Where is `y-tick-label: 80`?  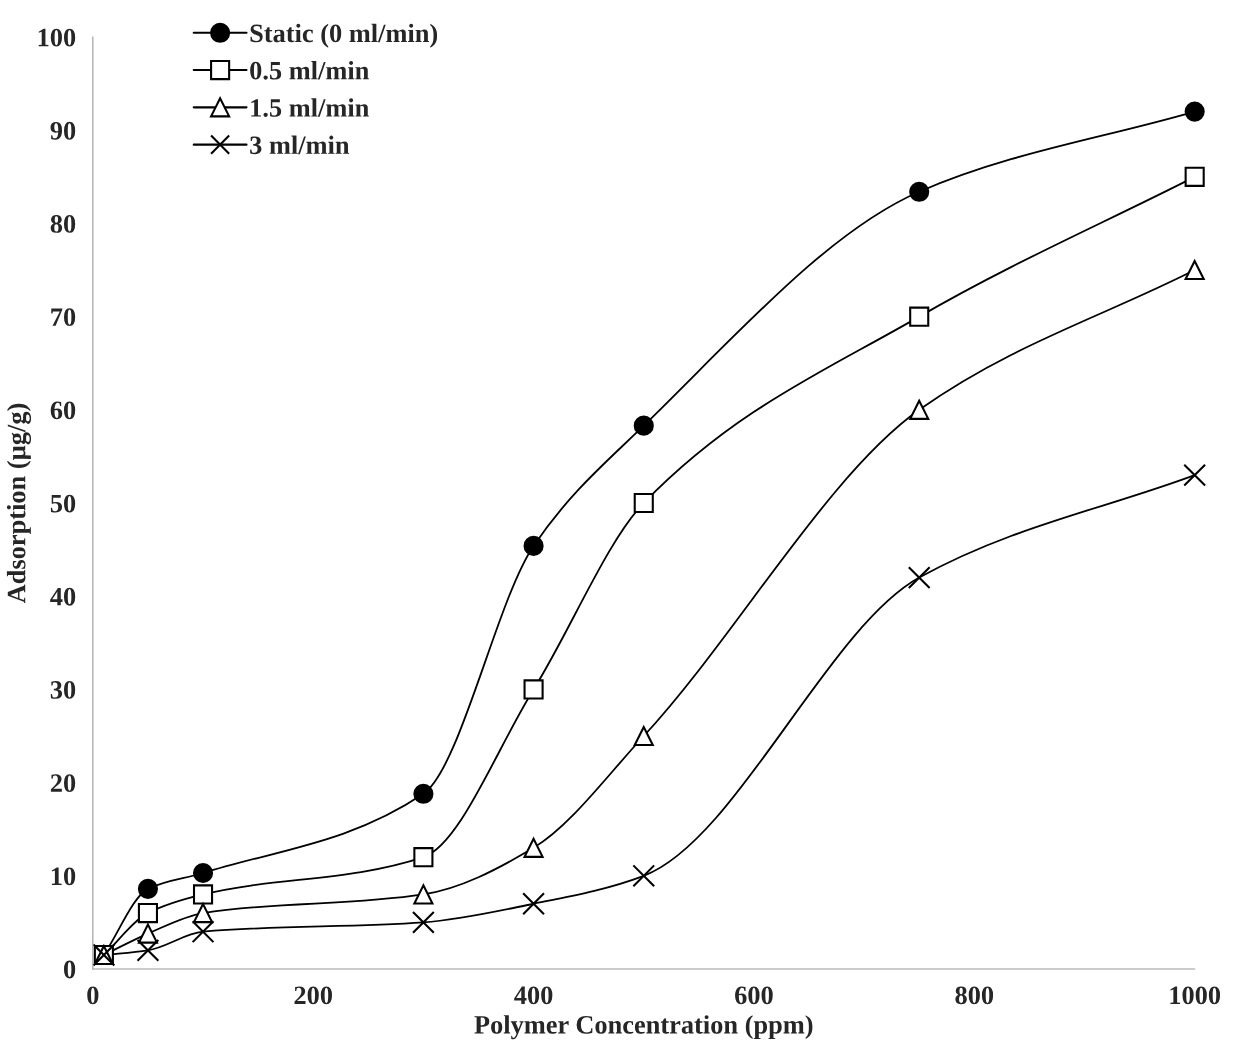
y-tick-label: 80 is located at coordinates (63, 224).